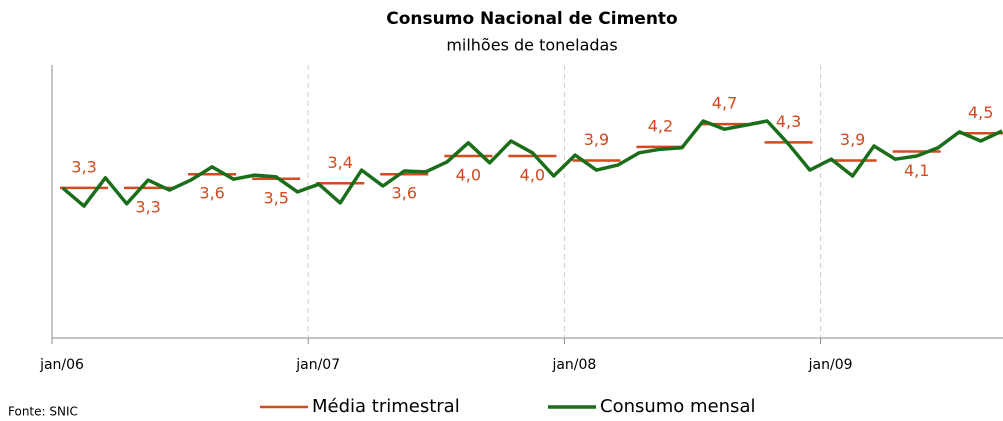  I want to click on data-label: 4,3, so click(788, 121).